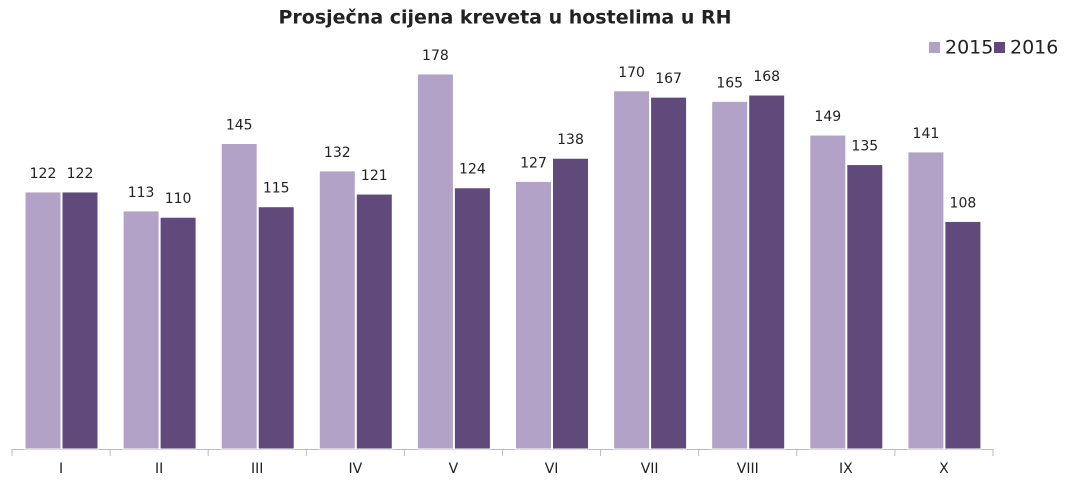  Describe the element at coordinates (552, 469) in the screenshot. I see `x-tick-label: VI` at that location.